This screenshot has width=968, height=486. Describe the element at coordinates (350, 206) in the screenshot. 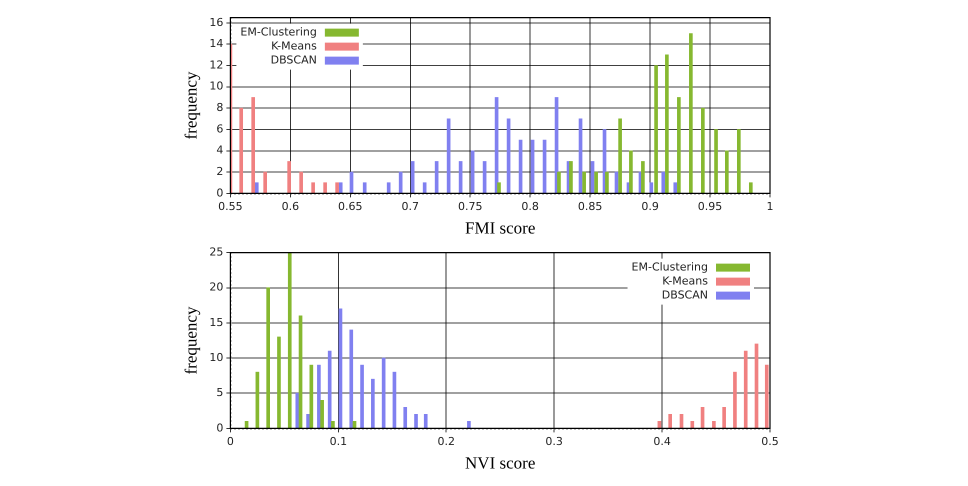

I see `x-tick-label: 0.65` at that location.